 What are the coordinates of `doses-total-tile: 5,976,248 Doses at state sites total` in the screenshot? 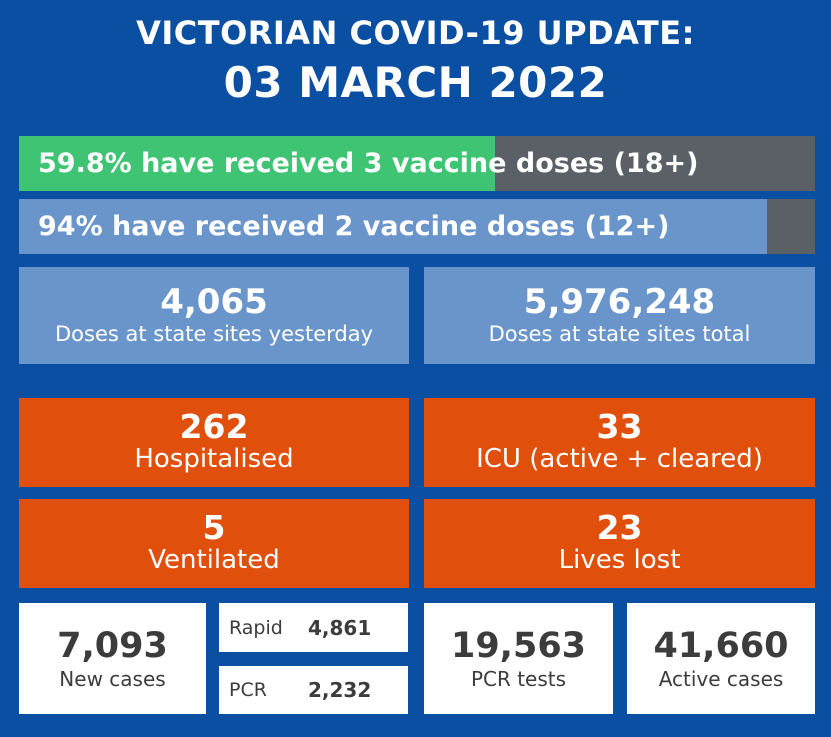 It's located at (619, 315).